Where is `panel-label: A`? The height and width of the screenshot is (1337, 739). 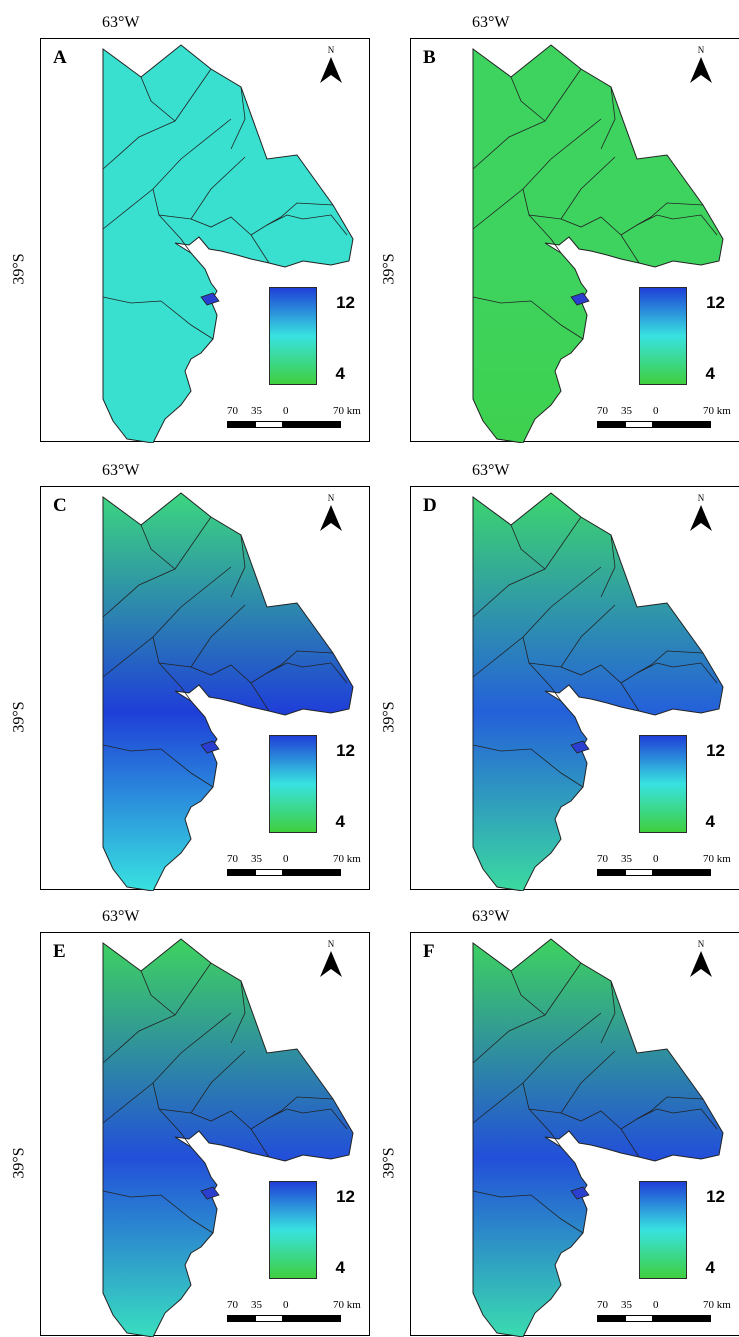
panel-label: A is located at coordinates (60, 57).